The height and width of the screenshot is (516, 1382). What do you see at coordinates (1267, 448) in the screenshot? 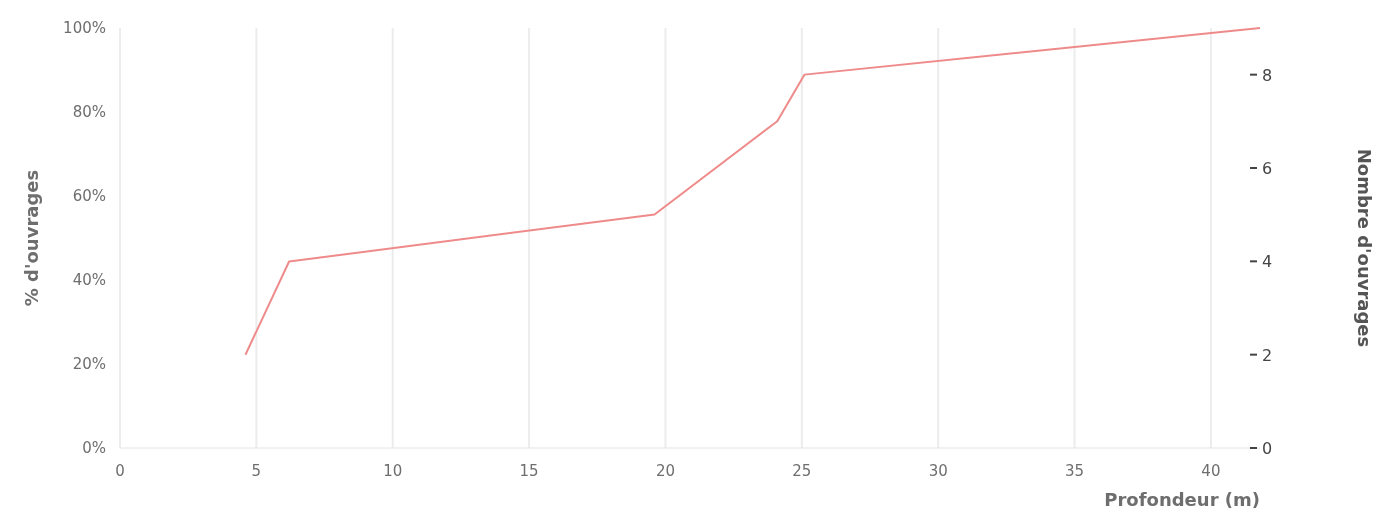
I see `y2-tick-label: 0` at bounding box center [1267, 448].